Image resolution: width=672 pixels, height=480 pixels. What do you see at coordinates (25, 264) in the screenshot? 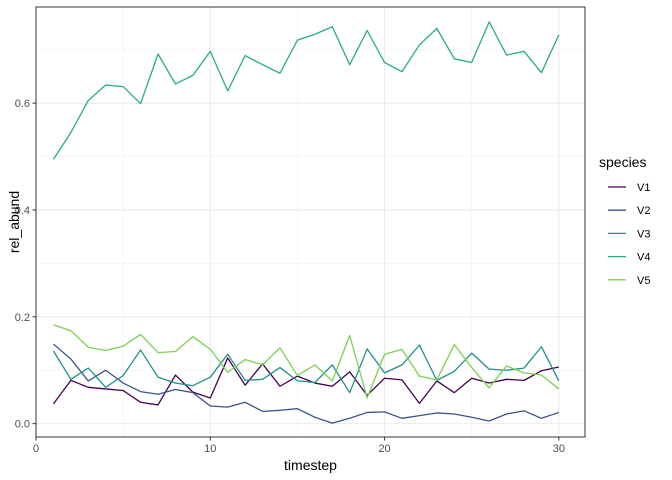
I see `y-axis: 0.0 0.2 0.4 0.6` at bounding box center [25, 264].